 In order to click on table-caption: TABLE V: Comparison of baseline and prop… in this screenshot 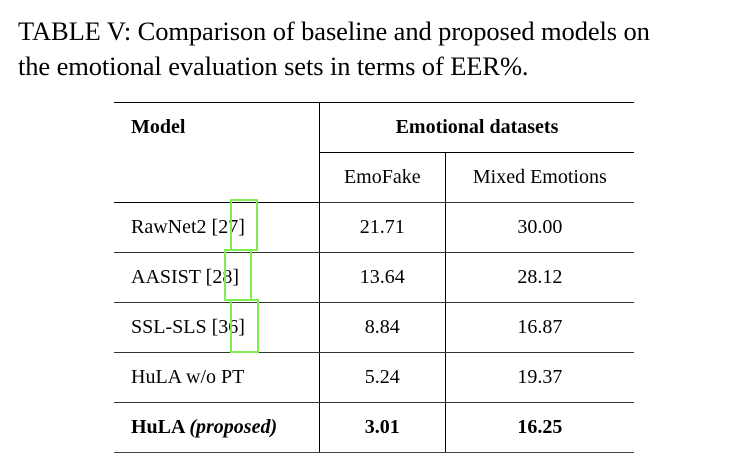, I will do `click(383, 49)`.